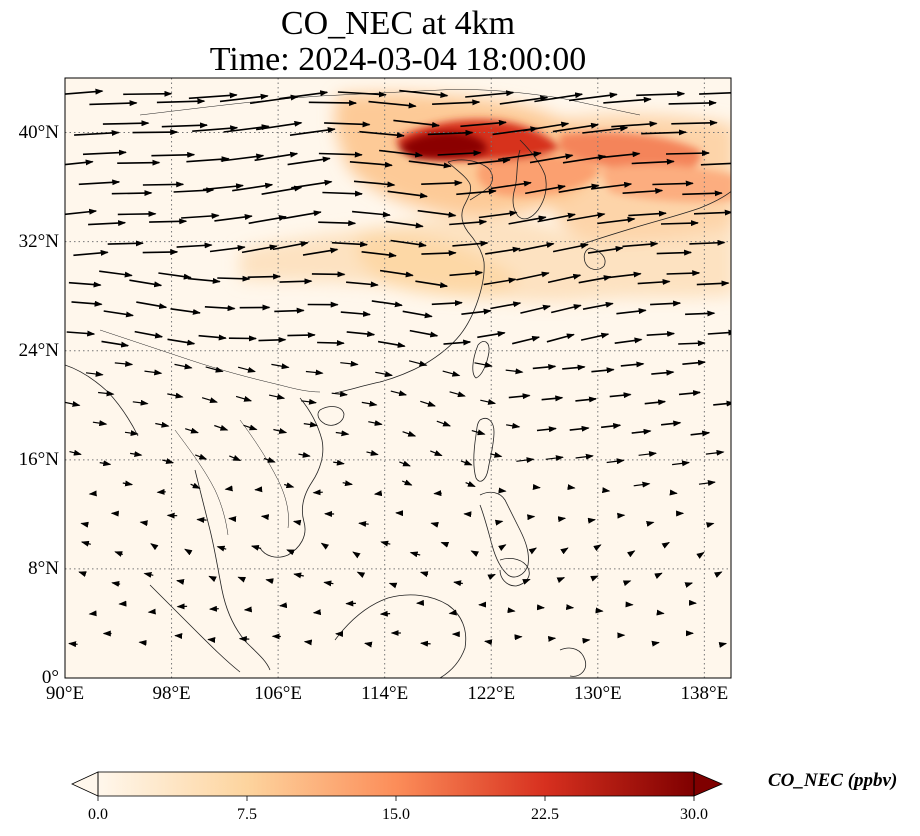 This screenshot has height=836, width=920. Describe the element at coordinates (331, 416) in the screenshot. I see `coastline-hainan` at that location.